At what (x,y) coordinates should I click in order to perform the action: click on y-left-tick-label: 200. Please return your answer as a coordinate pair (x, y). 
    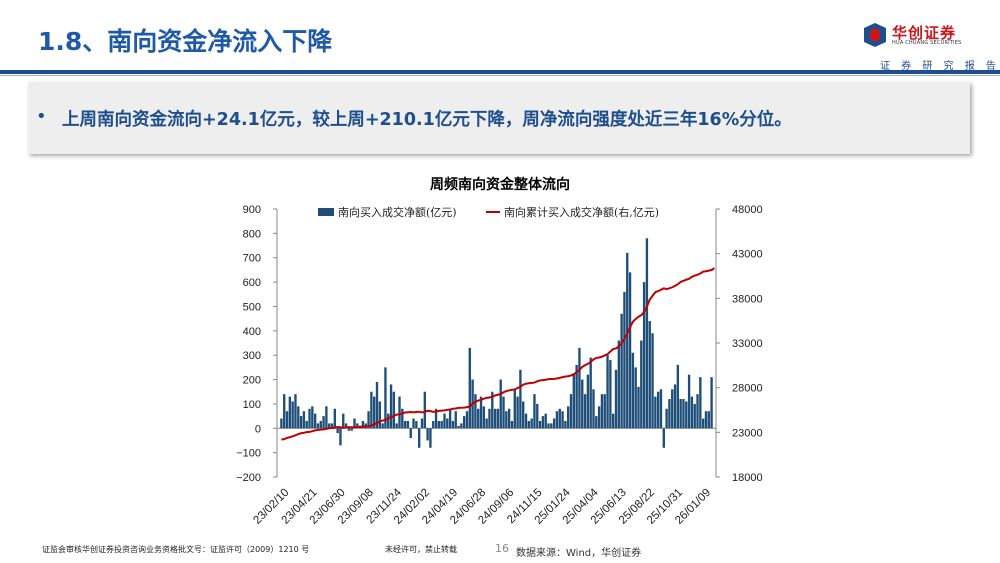
    Looking at the image, I should click on (252, 381).